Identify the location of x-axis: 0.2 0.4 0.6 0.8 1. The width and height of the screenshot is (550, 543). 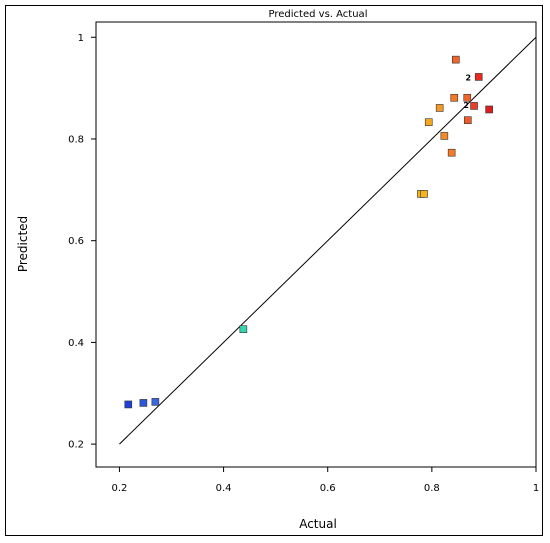
(325, 480).